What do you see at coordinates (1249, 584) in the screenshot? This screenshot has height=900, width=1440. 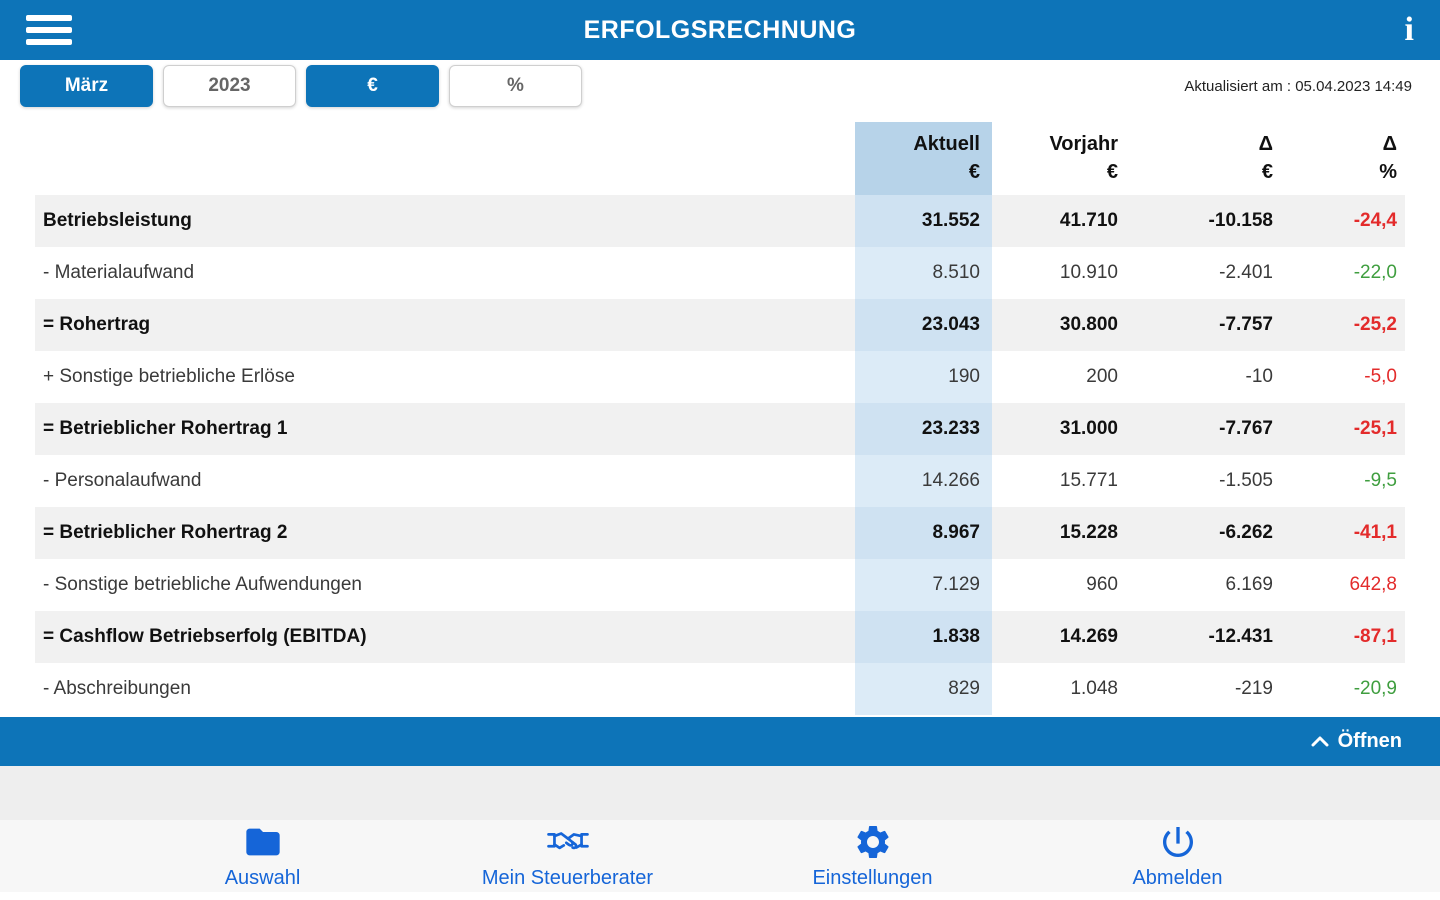 I see `delta-eur-value: 6.169` at bounding box center [1249, 584].